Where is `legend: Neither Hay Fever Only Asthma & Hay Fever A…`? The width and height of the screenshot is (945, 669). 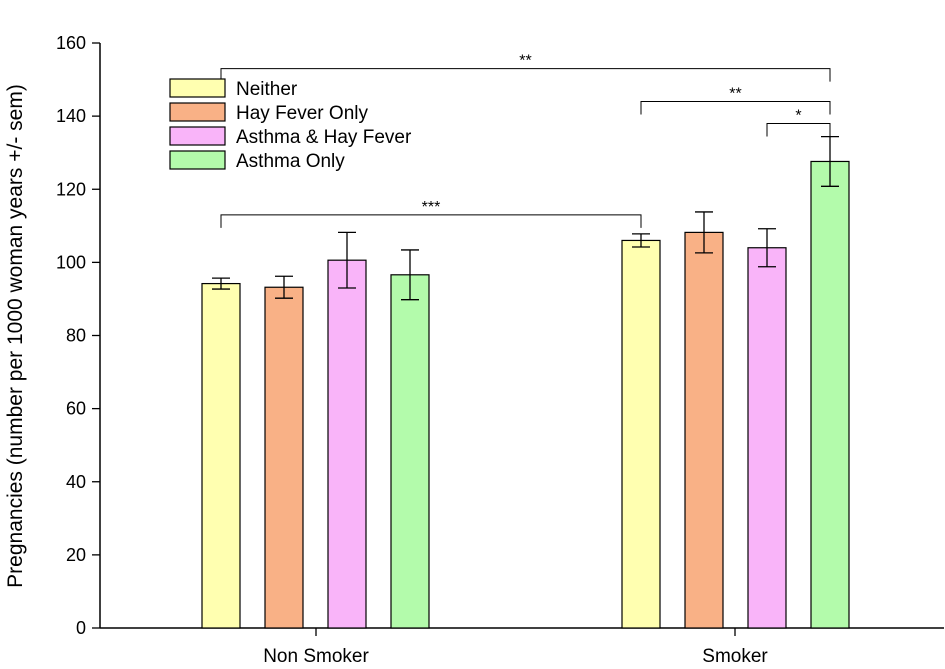
legend: Neither Hay Fever Only Asthma & Hay Fever A… is located at coordinates (290, 125).